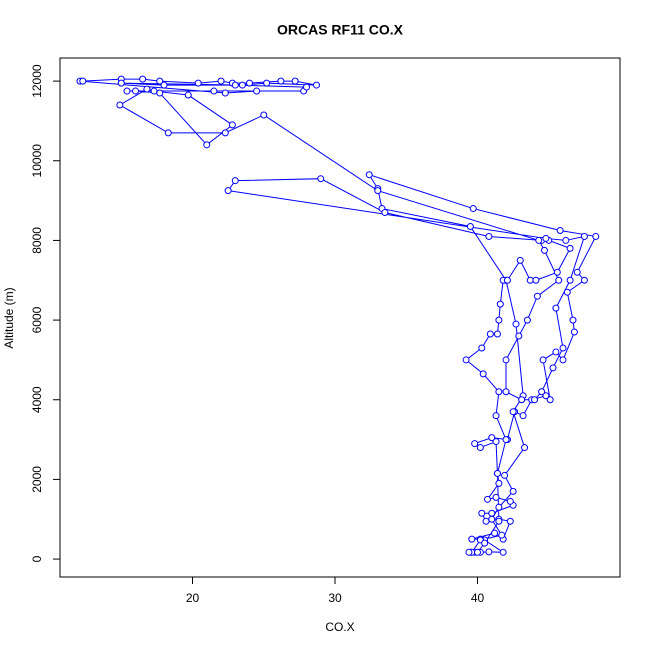 The width and height of the screenshot is (650, 650). Describe the element at coordinates (37, 479) in the screenshot. I see `y-tick-label: 2000` at that location.